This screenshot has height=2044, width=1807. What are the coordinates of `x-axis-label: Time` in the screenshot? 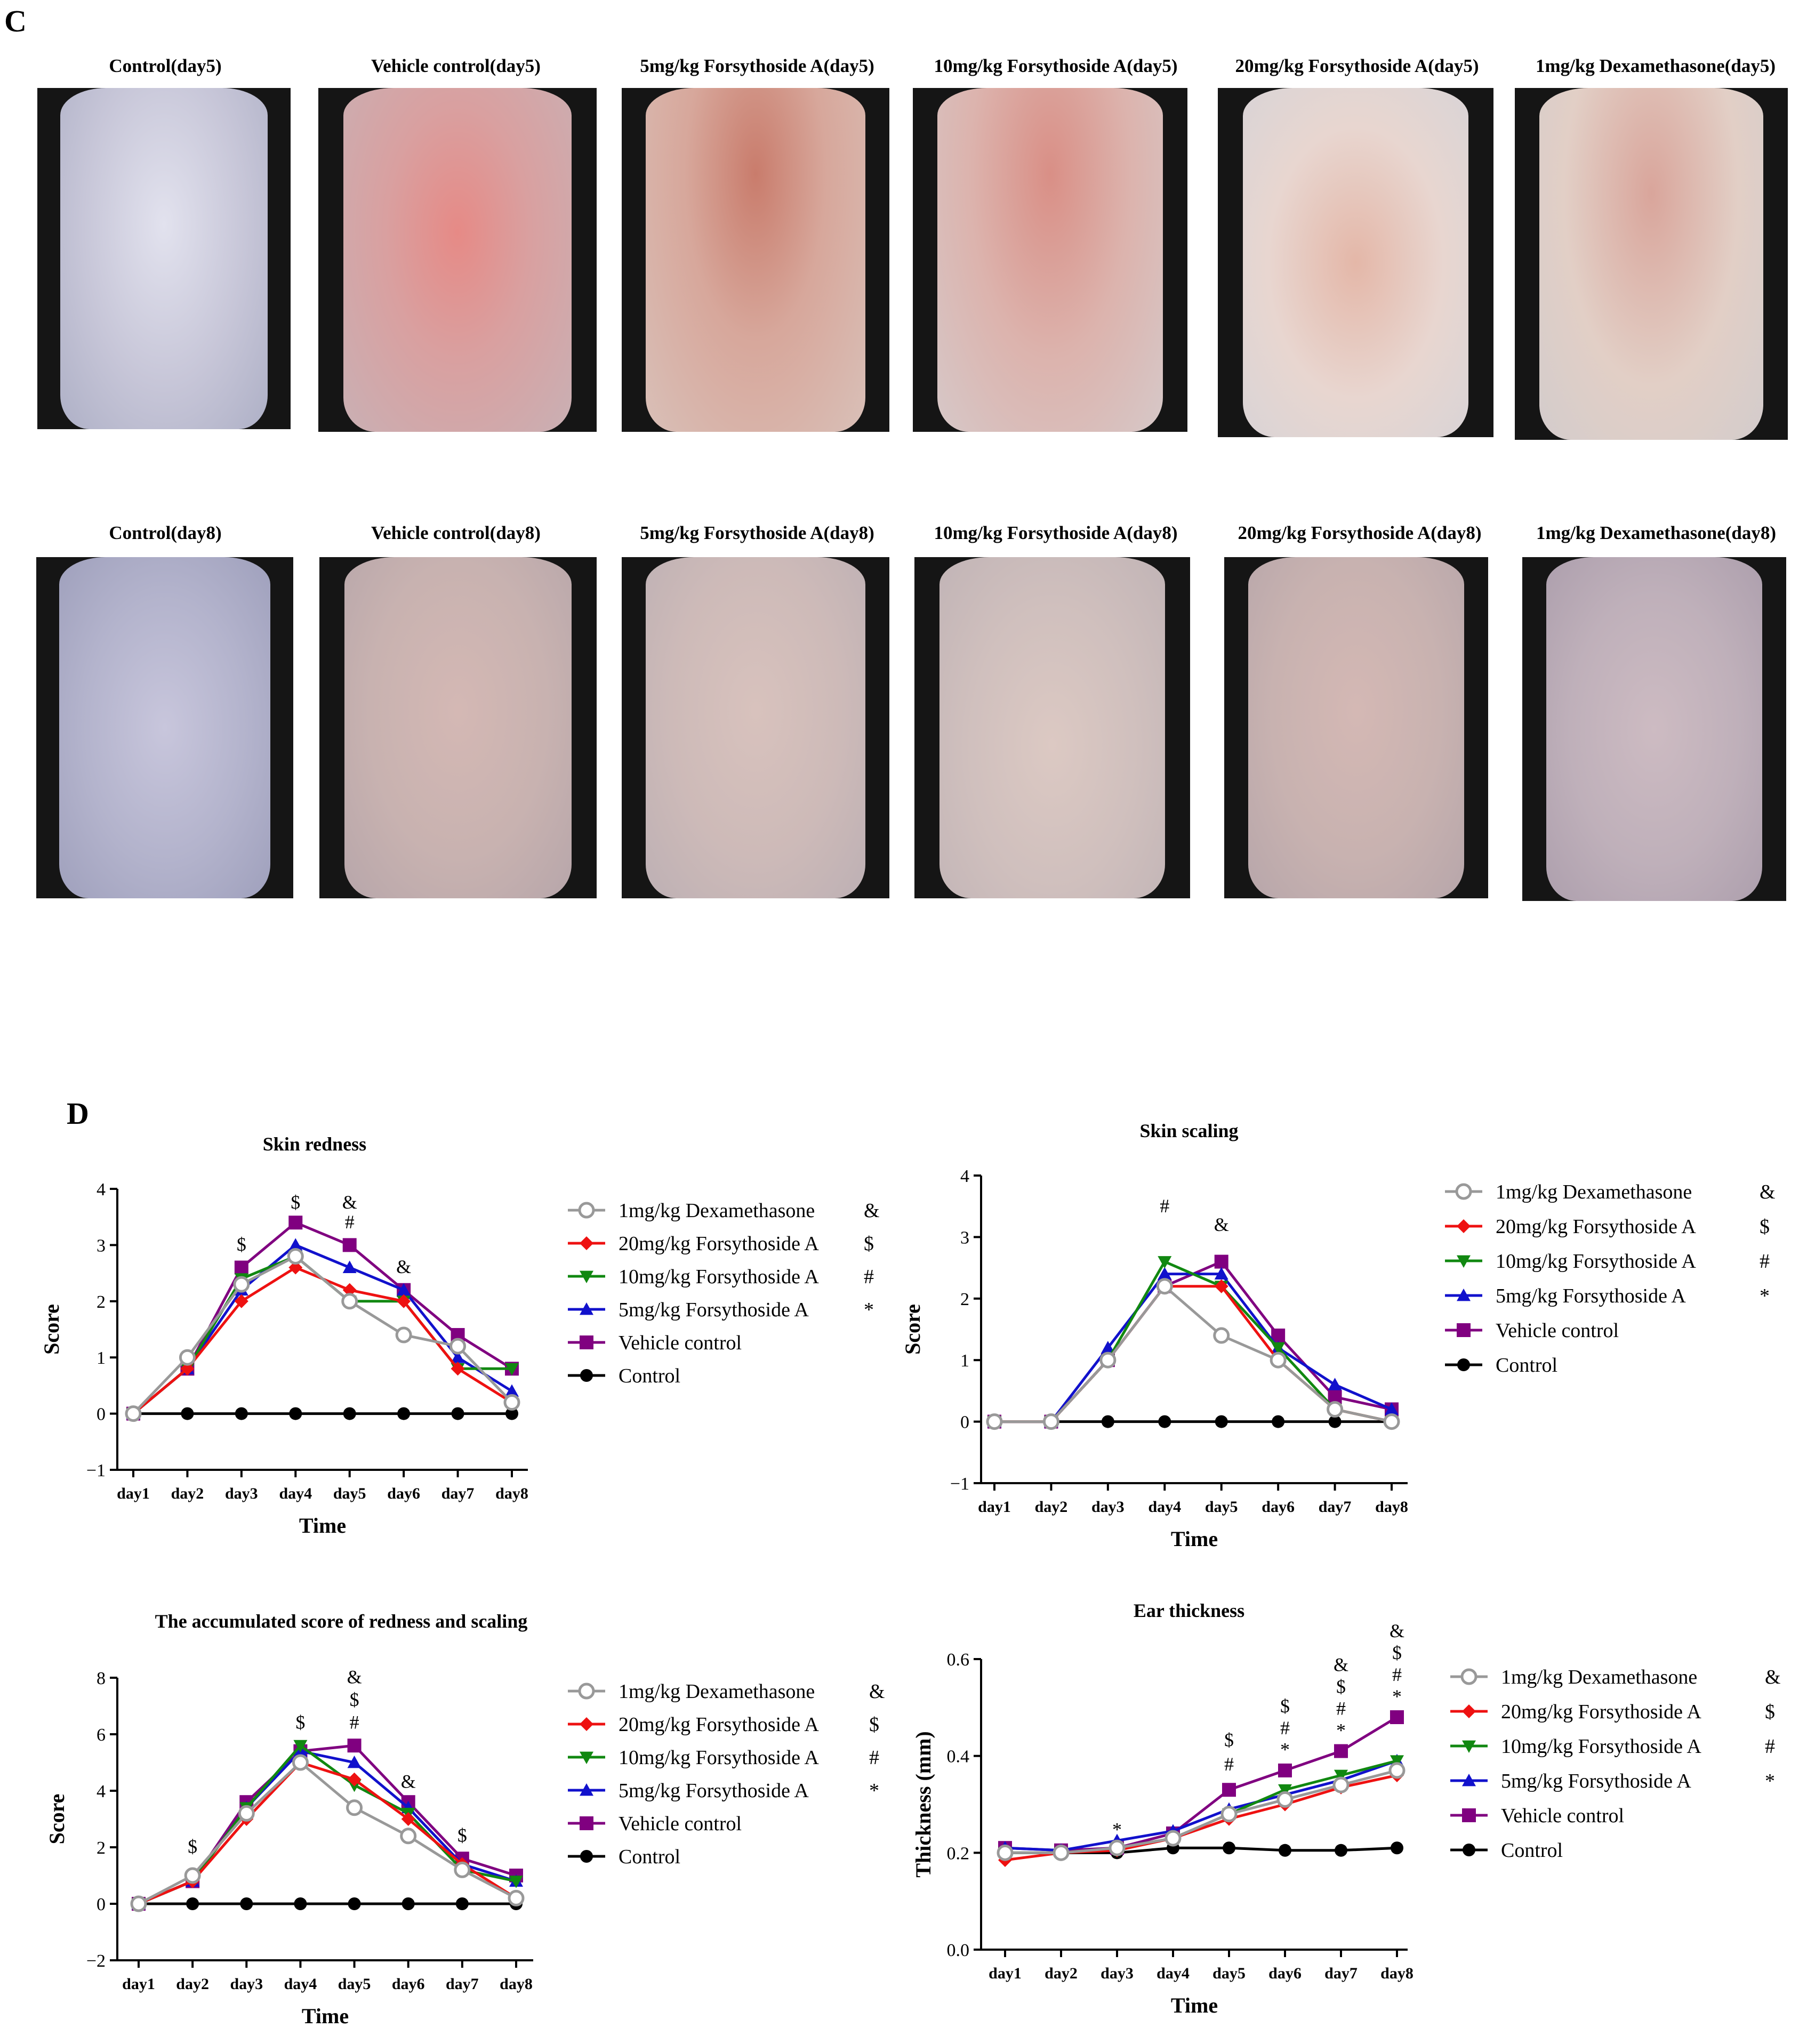 It's located at (1195, 1539).